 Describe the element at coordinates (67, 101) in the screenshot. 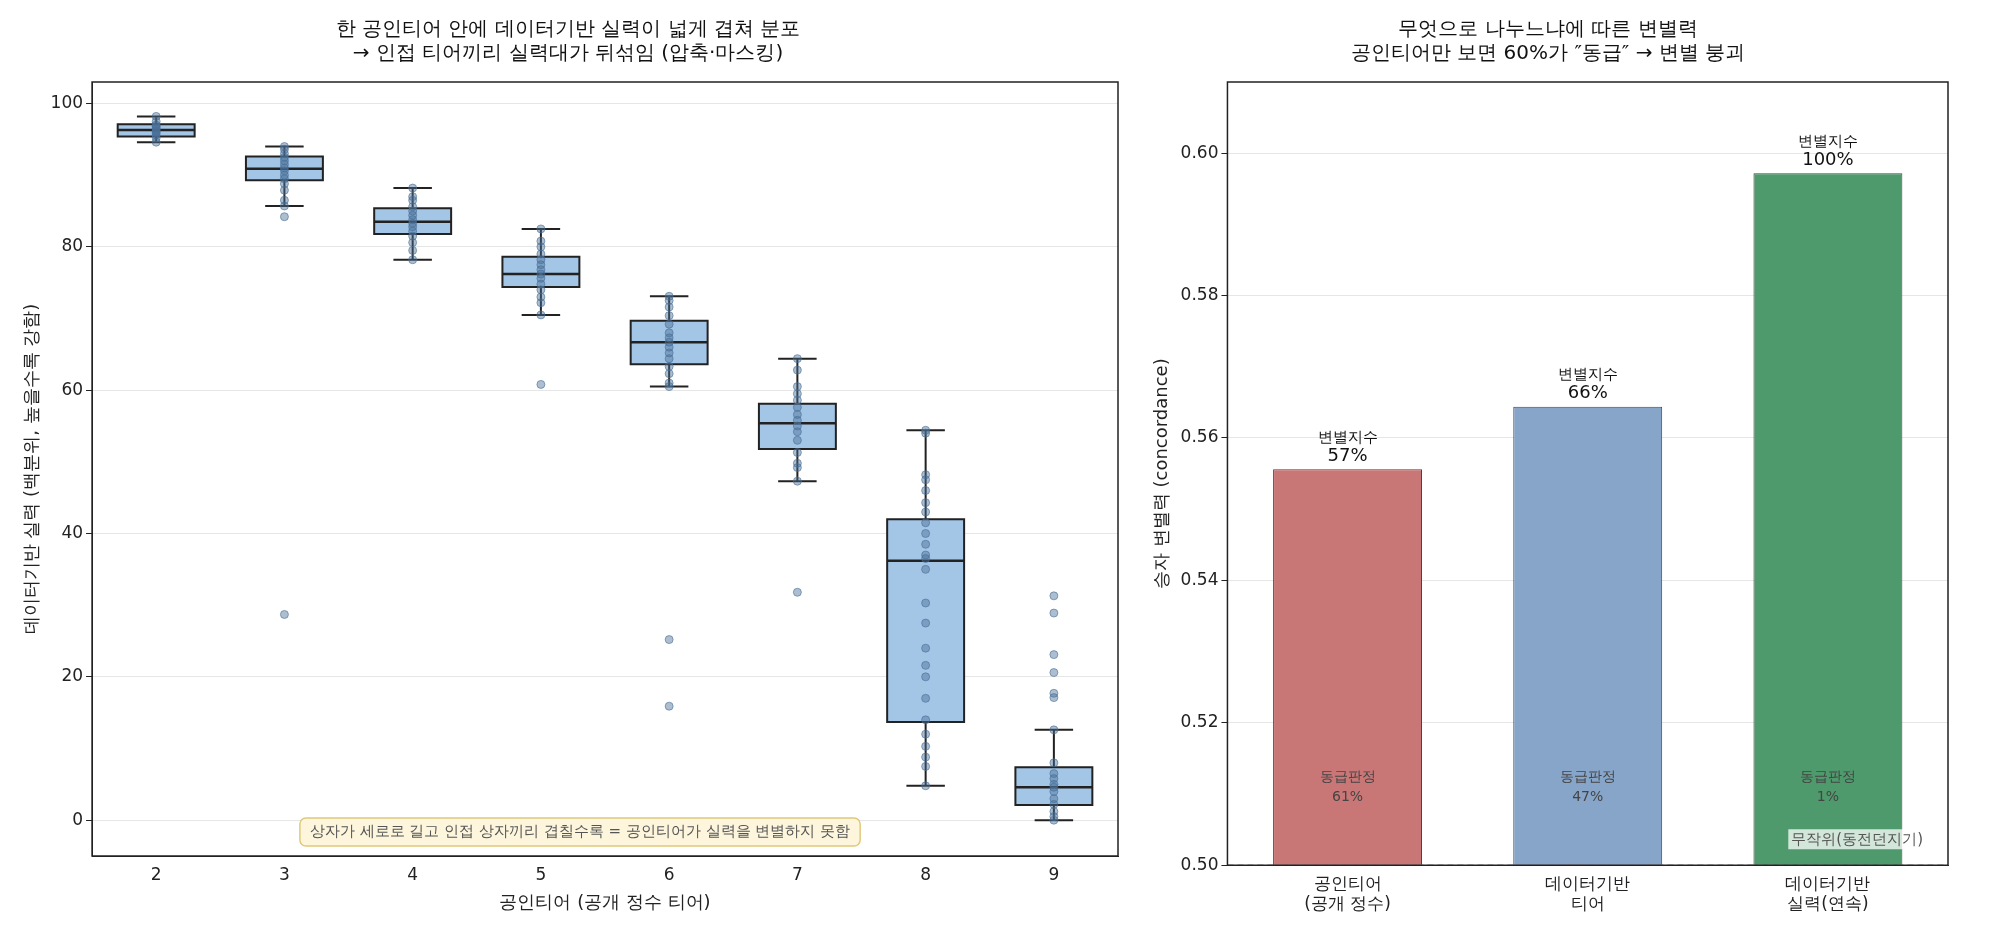

I see `y-tick-label: 100` at that location.